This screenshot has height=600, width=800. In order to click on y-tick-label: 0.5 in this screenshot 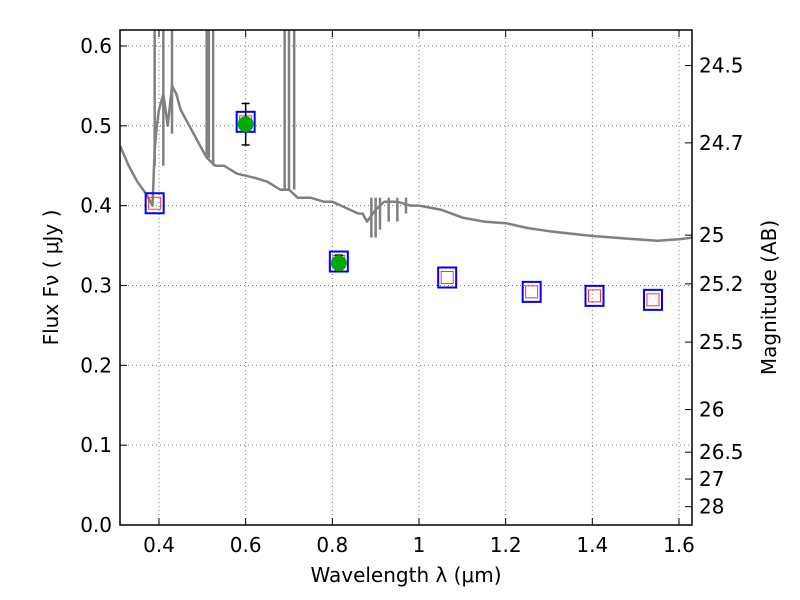, I will do `click(96, 126)`.